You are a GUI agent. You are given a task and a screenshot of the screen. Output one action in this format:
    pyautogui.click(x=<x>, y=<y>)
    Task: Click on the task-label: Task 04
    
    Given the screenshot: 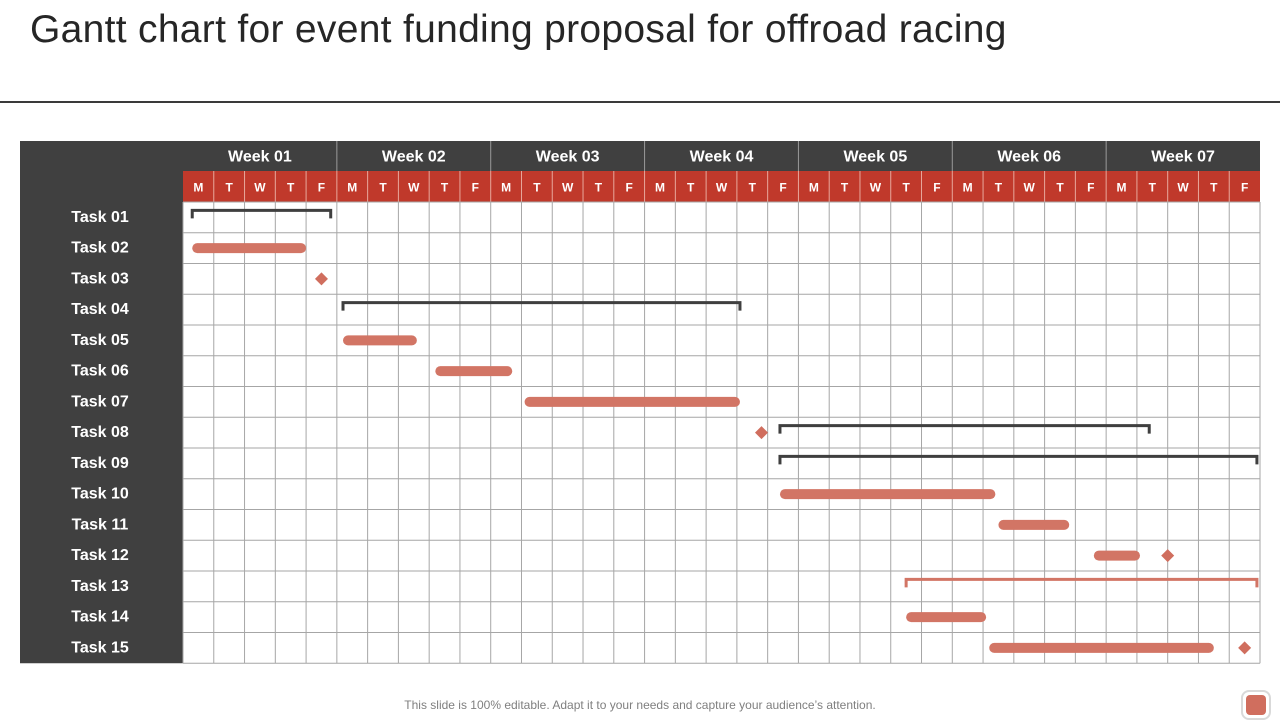 What is the action you would take?
    pyautogui.click(x=100, y=309)
    